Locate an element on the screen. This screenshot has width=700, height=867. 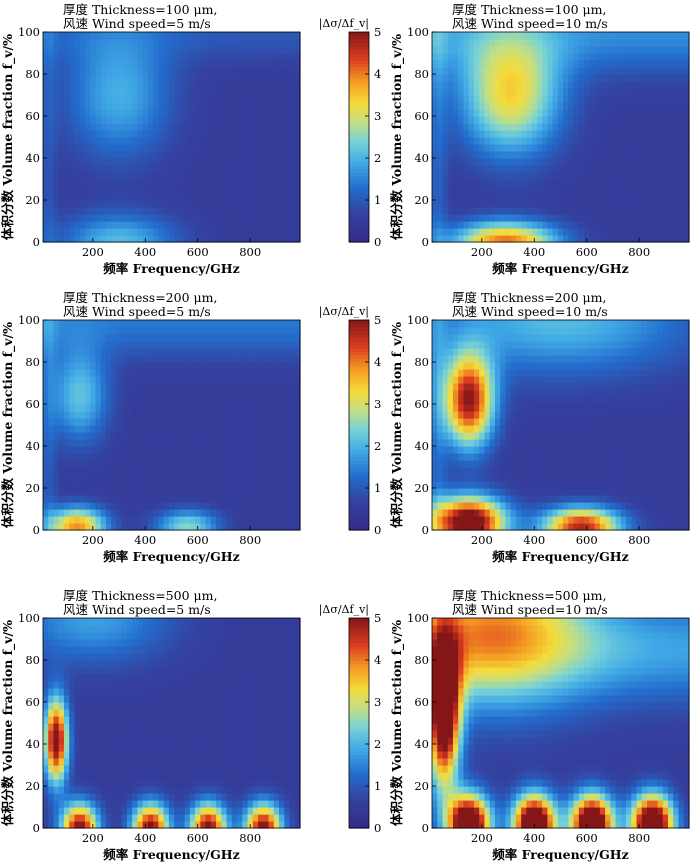
y-tick-label: 100 is located at coordinates (29, 32).